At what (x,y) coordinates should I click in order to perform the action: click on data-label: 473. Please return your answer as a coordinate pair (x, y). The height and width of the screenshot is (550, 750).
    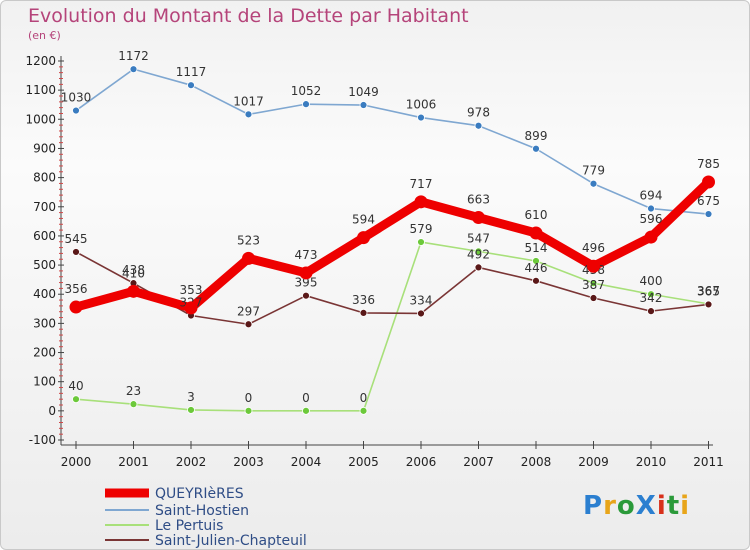
    Looking at the image, I should click on (306, 255).